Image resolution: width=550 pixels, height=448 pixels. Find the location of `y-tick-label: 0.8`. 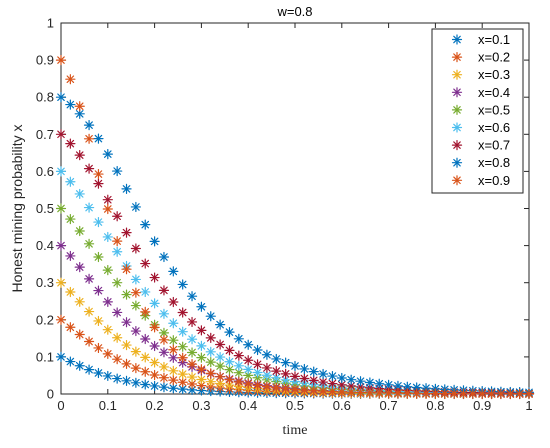

y-tick-label: 0.8 is located at coordinates (45, 97).